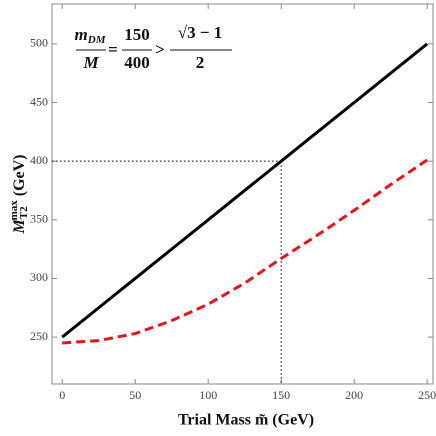  Describe the element at coordinates (246, 420) in the screenshot. I see `x-axis-label: Trial Mass m̃ (GeV)` at that location.